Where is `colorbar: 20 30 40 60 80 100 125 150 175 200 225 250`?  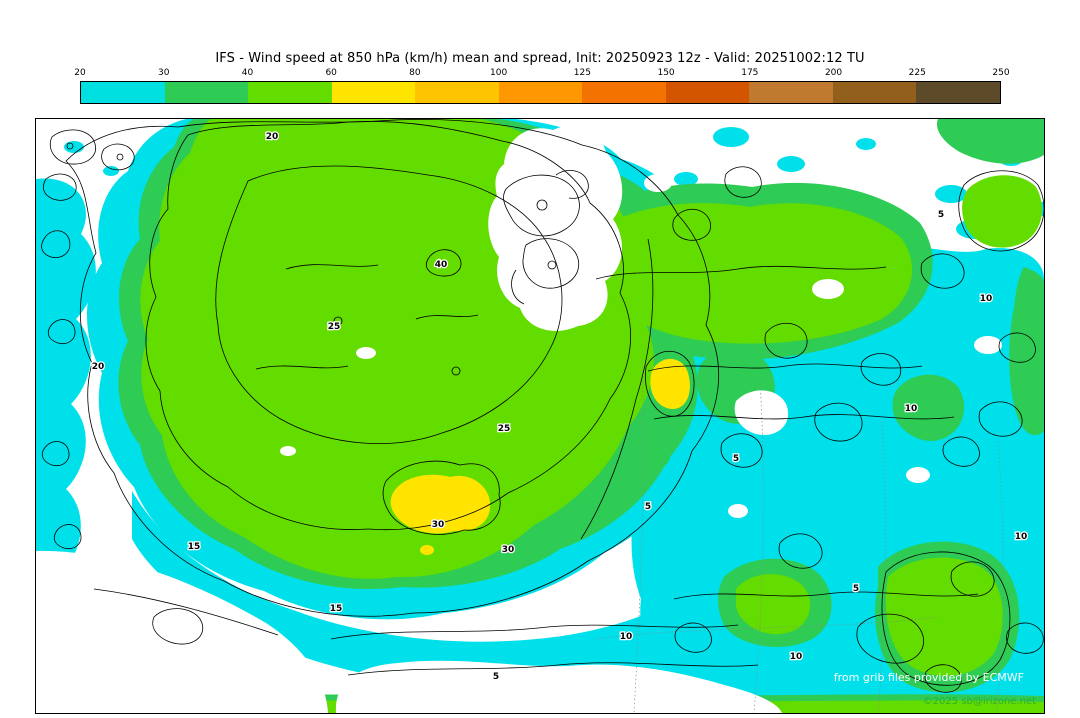
colorbar: 20 30 40 60 80 100 125 150 175 200 225 250 is located at coordinates (542, 86).